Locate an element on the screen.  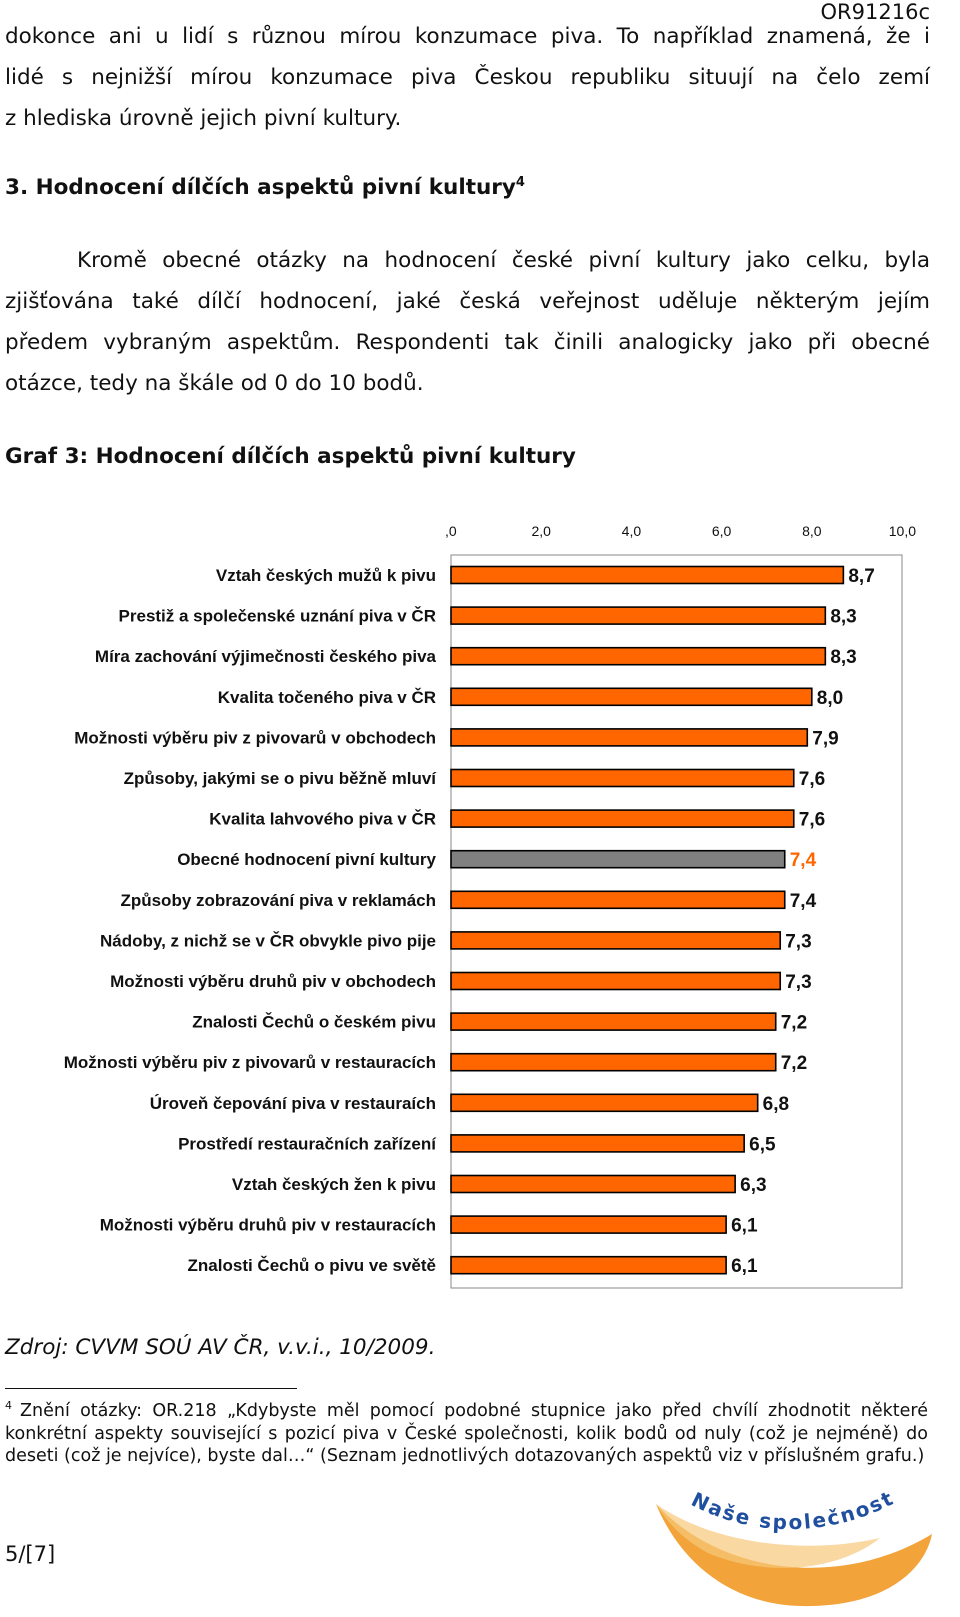
intro-line: z hlediska úrovně jejich pivní kultury. is located at coordinates (203, 118).